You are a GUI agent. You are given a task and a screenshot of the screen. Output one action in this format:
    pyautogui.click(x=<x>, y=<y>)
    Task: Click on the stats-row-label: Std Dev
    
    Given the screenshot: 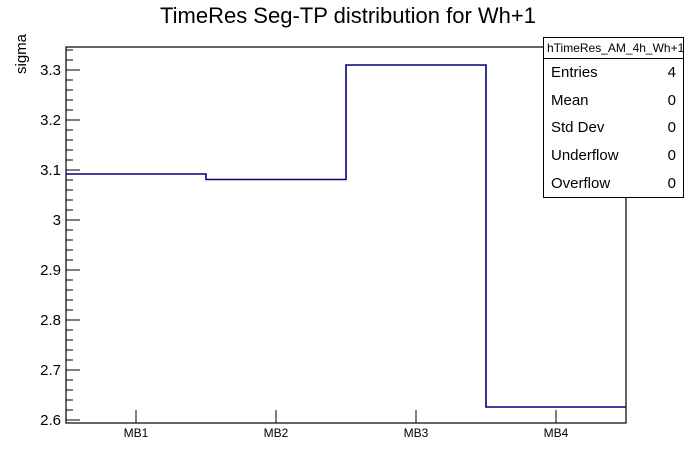 What is the action you would take?
    pyautogui.click(x=578, y=128)
    